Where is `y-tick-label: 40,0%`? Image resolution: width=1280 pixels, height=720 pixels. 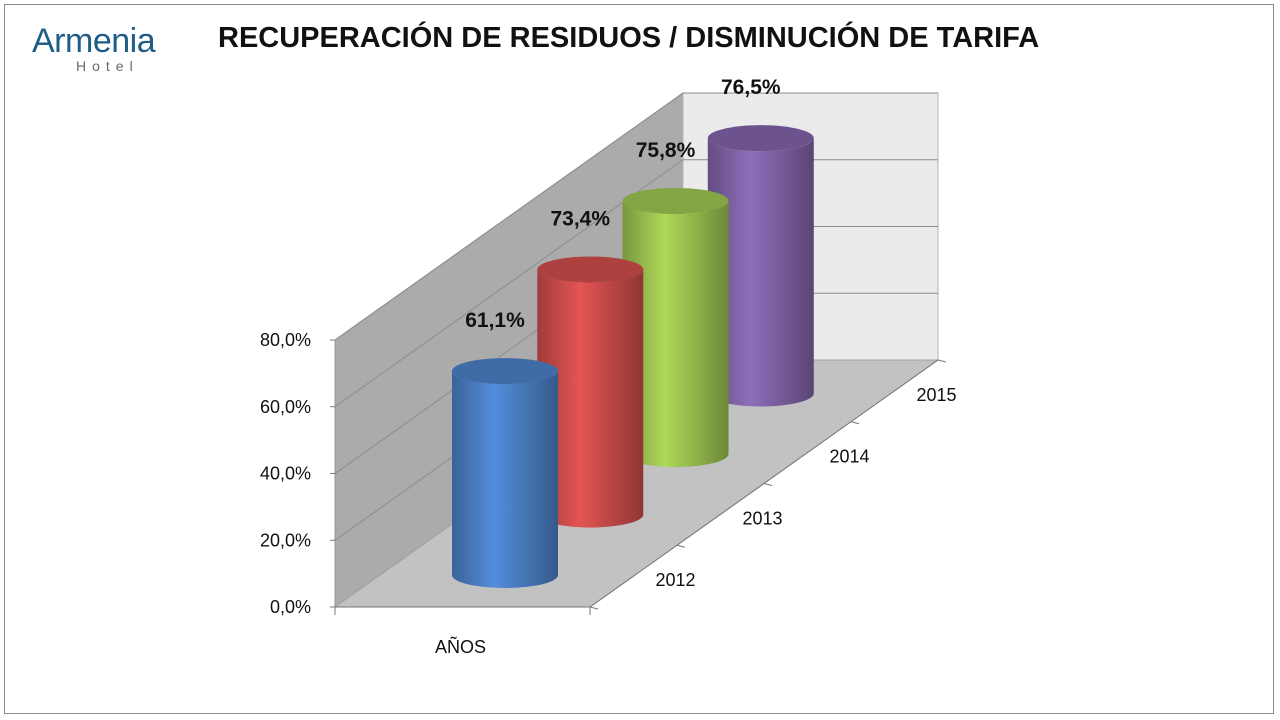 y-tick-label: 40,0% is located at coordinates (285, 474).